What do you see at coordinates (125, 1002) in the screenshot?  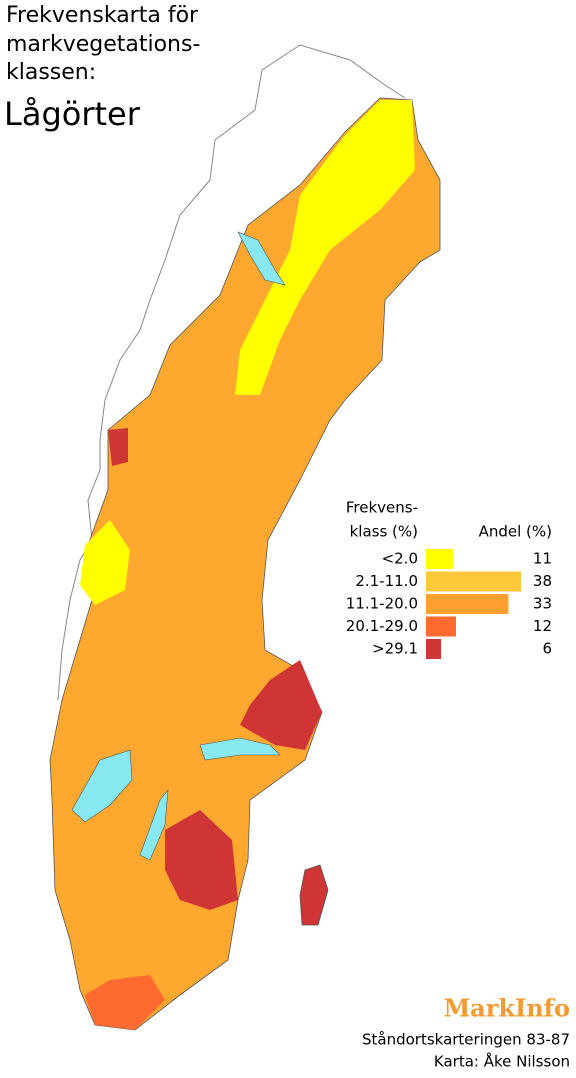 I see `mid-high-area` at bounding box center [125, 1002].